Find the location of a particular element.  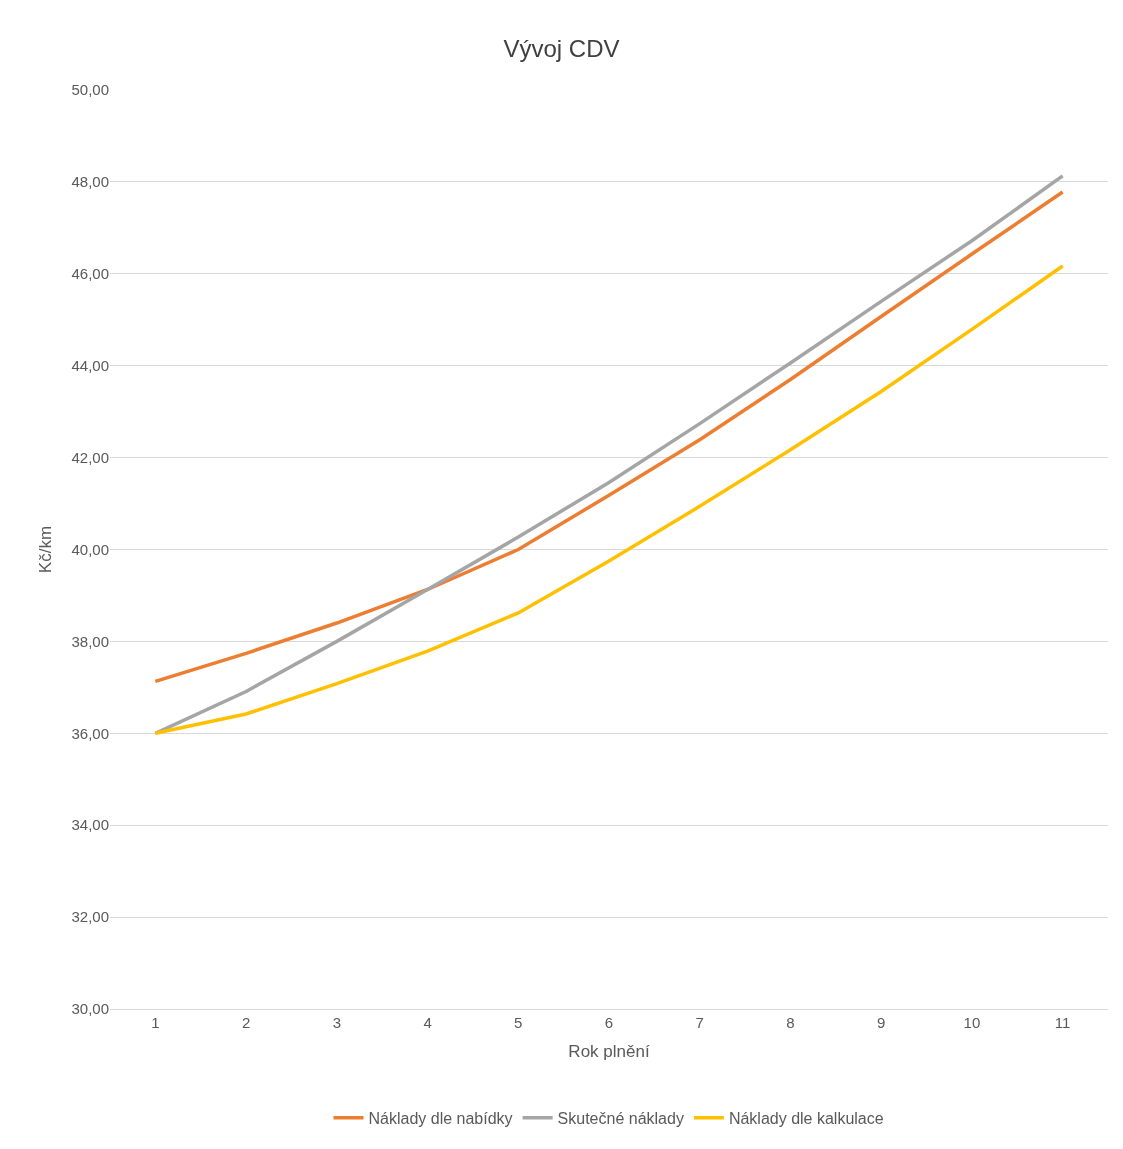

y-tick-label: 42,00 is located at coordinates (90, 457).